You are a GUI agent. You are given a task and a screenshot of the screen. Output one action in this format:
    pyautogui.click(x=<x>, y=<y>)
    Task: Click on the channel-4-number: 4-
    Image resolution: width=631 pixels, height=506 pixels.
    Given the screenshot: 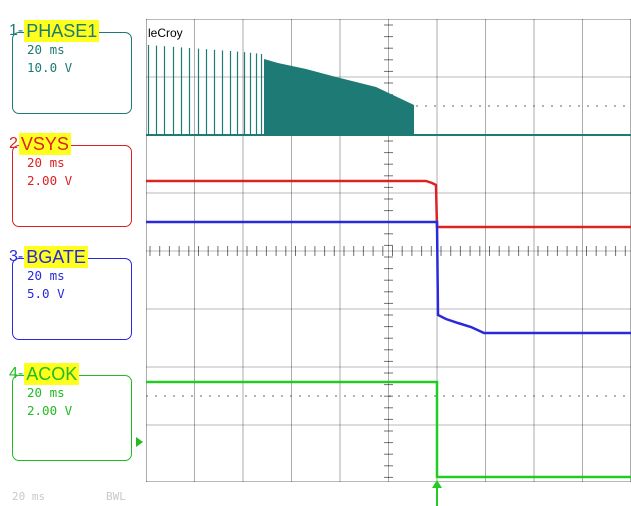 What is the action you would take?
    pyautogui.click(x=16, y=373)
    